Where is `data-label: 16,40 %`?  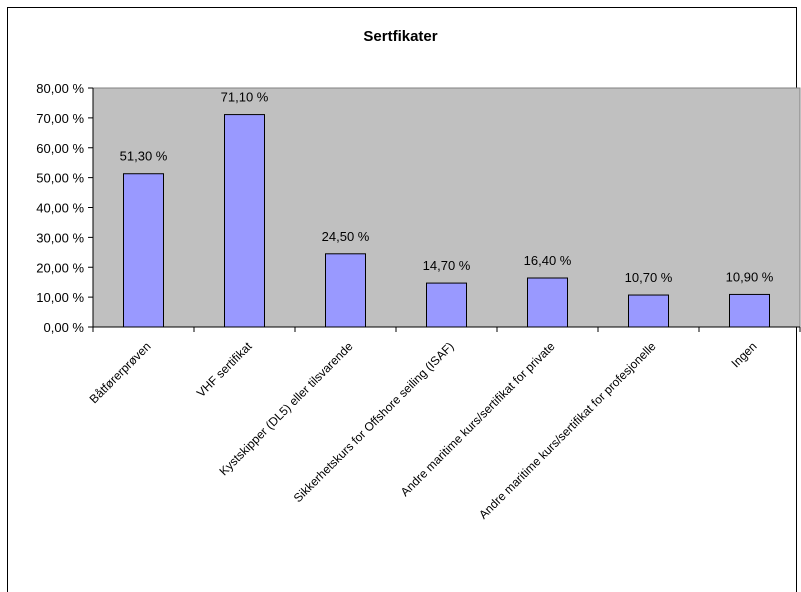
data-label: 16,40 % is located at coordinates (548, 260).